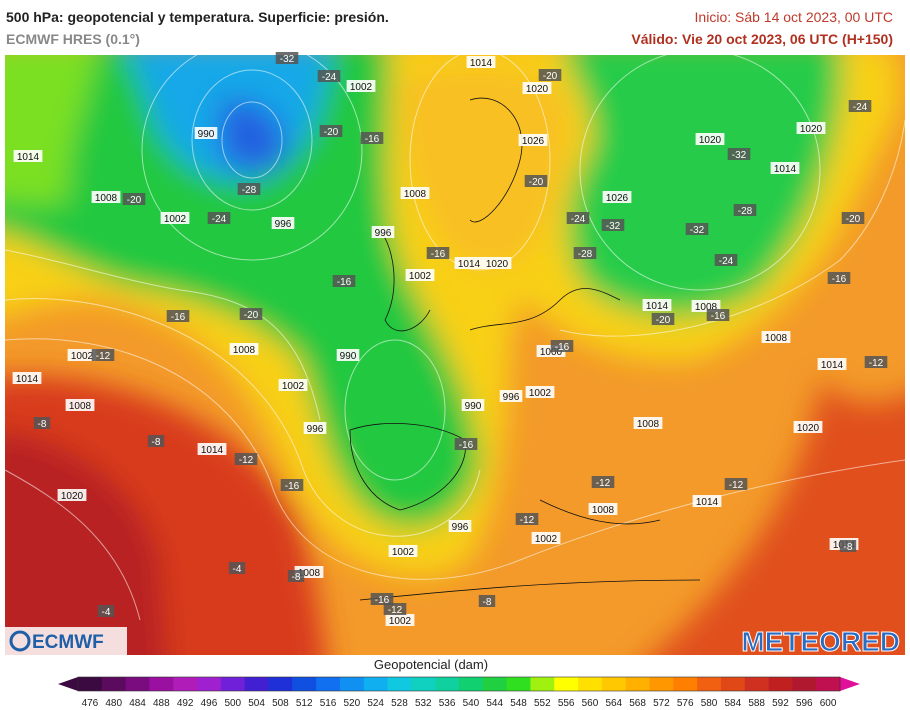 Image resolution: width=910 pixels, height=710 pixels. Describe the element at coordinates (578, 219) in the screenshot. I see `temperature-label-text: -24` at that location.